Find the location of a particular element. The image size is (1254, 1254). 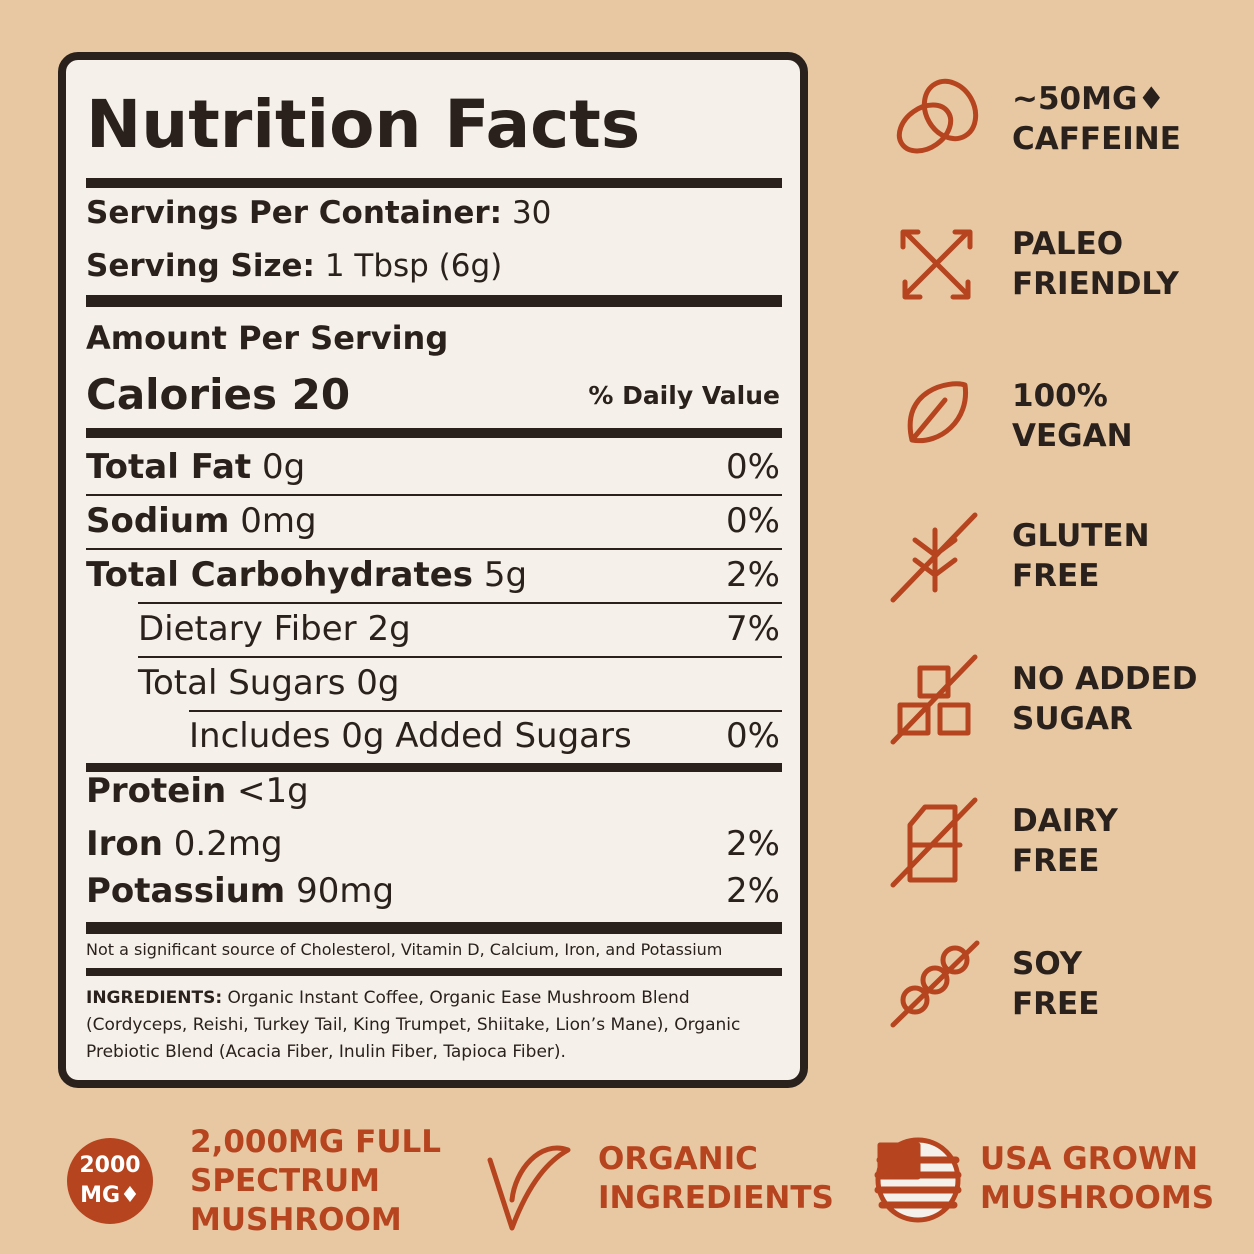

daily-value: 7% is located at coordinates (753, 629).